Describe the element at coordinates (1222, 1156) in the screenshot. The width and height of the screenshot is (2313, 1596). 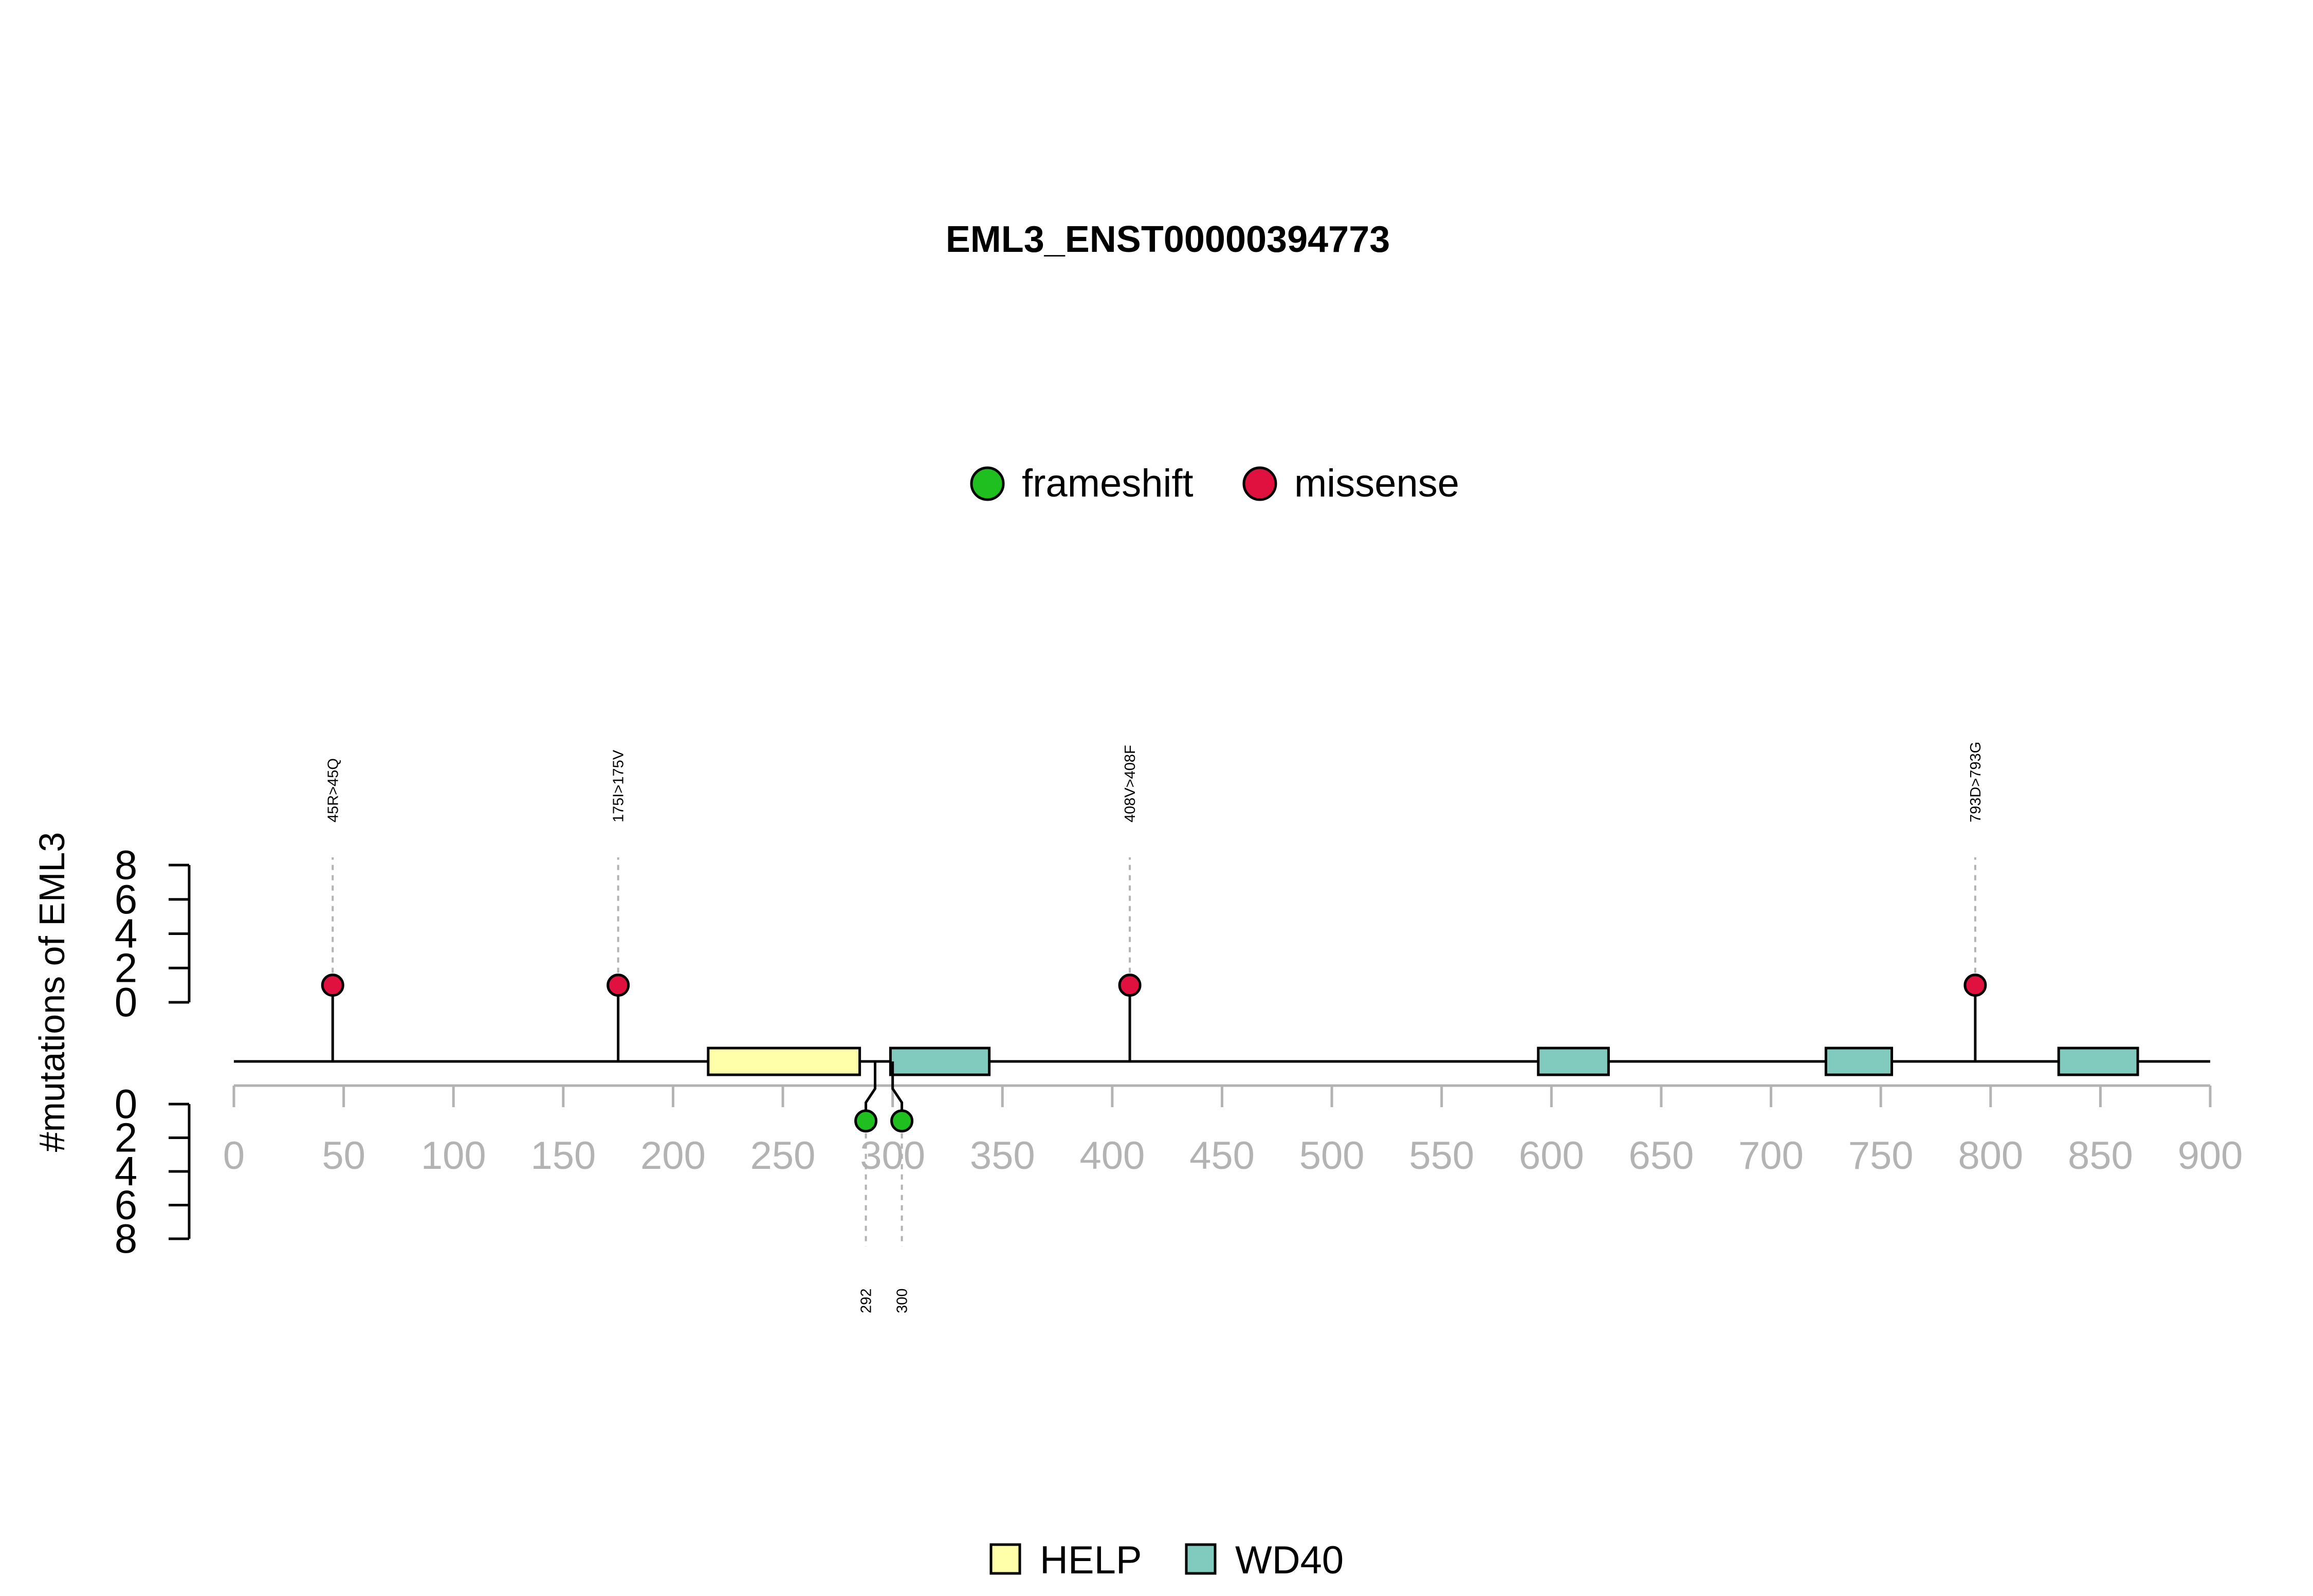
I see `x-tick-label: 450` at that location.